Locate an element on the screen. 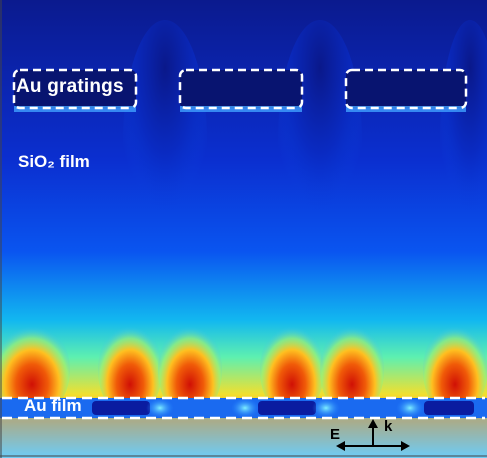  k-vector-label: k is located at coordinates (388, 426).